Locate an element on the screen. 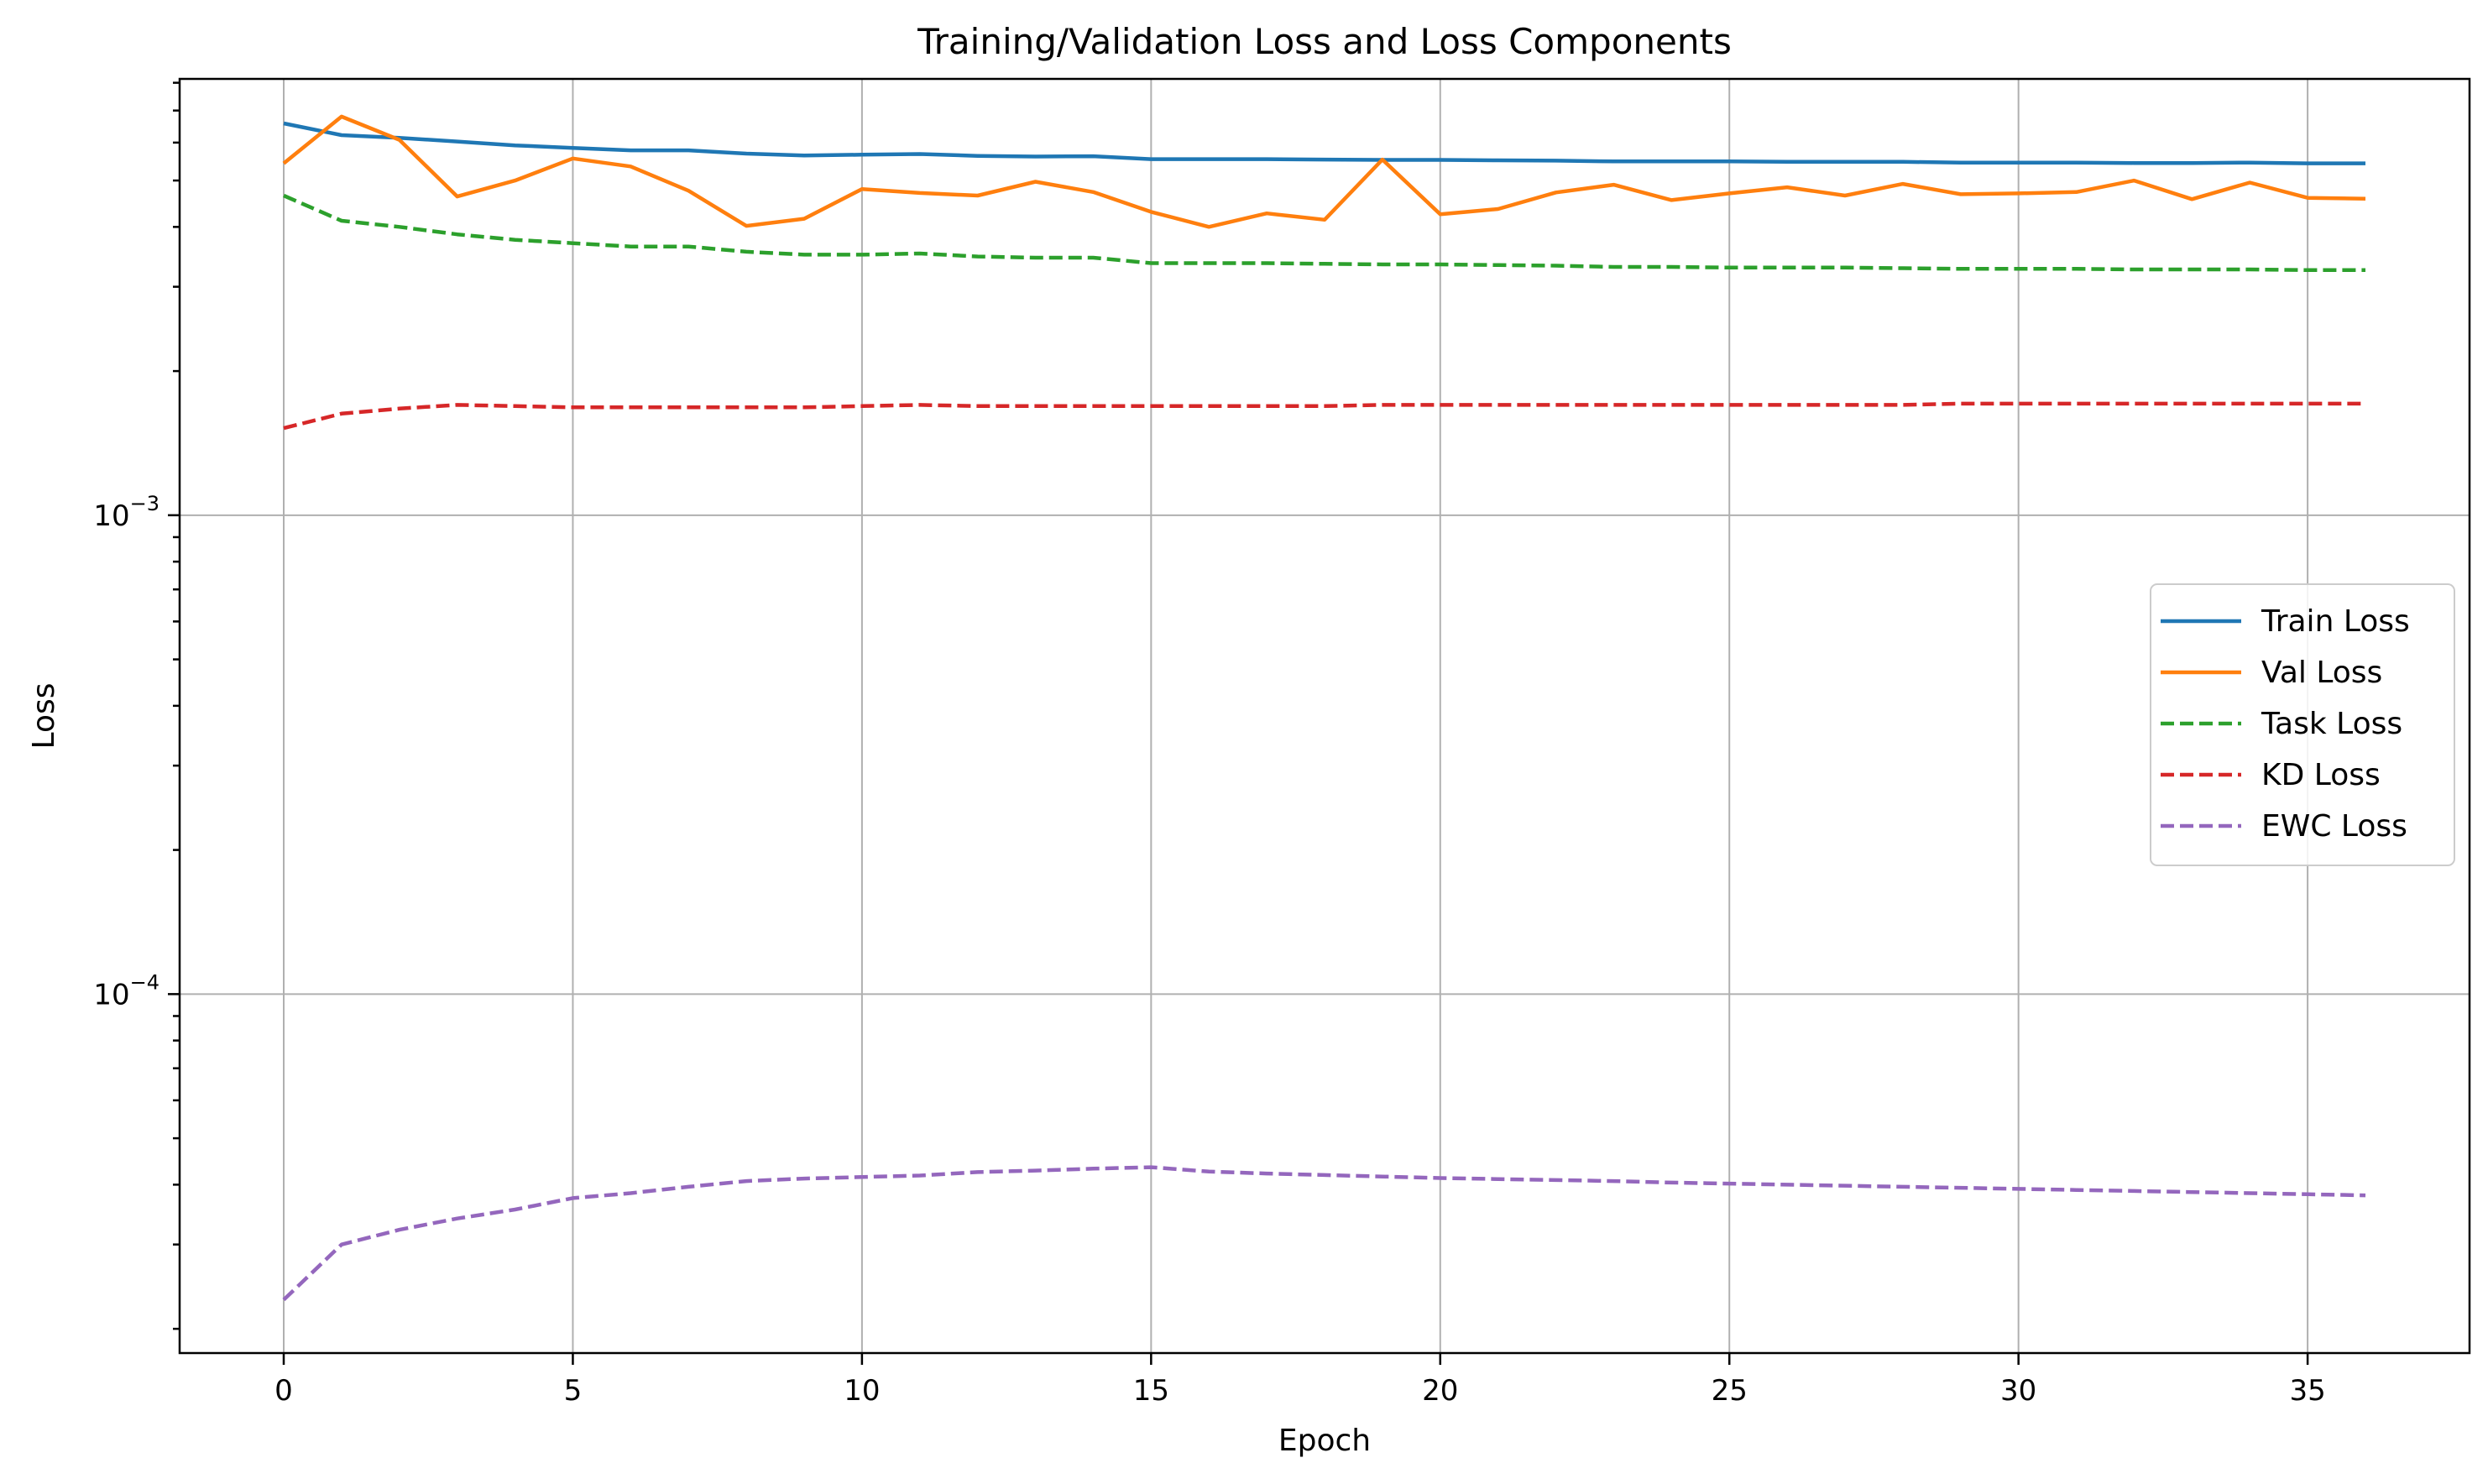  y-tick-label: 10⁻³ is located at coordinates (126, 512).